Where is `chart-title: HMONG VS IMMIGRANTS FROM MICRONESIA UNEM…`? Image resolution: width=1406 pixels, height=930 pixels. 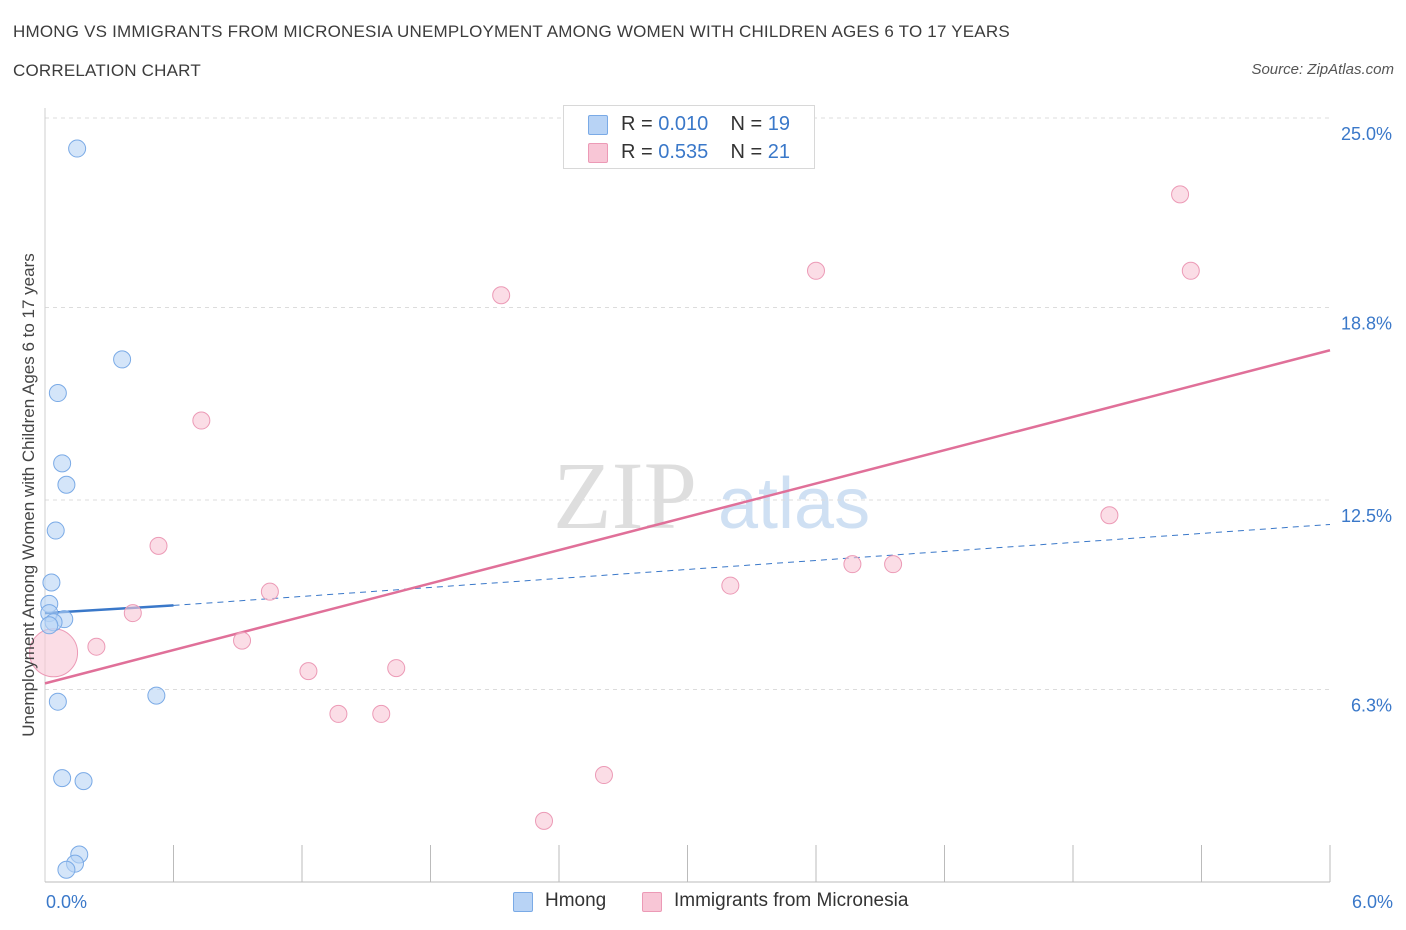 chart-title: HMONG VS IMMIGRANTS FROM MICRONESIA UNEM… is located at coordinates (511, 31).